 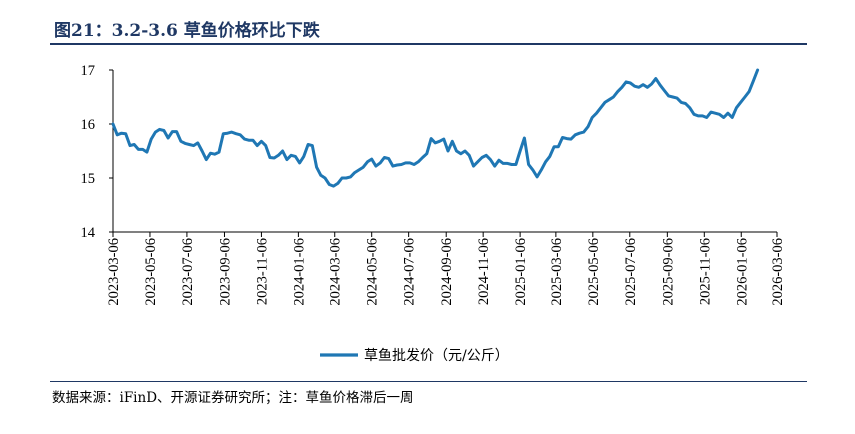 I want to click on x-tick-label: 2024-03-06, so click(x=336, y=272).